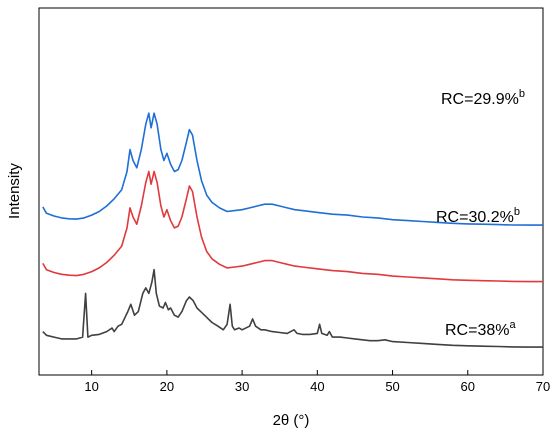 The height and width of the screenshot is (438, 550). I want to click on x-tick-label-70: 70, so click(543, 386).